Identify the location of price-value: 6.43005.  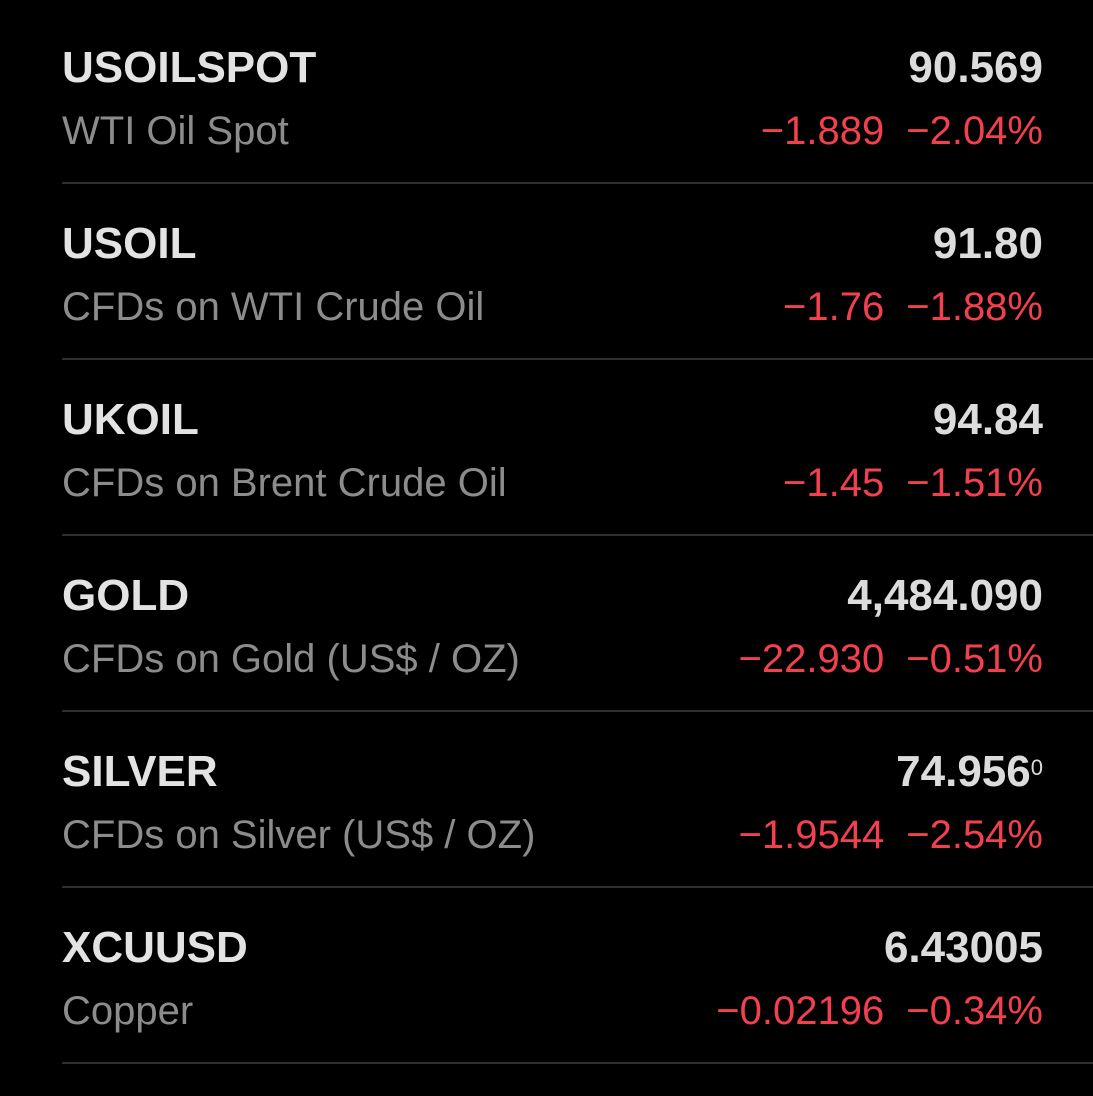
(963, 947).